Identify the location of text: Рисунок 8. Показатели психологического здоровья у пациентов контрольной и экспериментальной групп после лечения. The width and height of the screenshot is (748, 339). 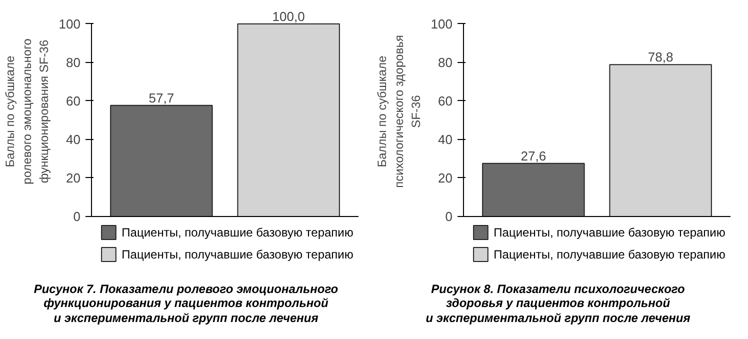
(558, 304).